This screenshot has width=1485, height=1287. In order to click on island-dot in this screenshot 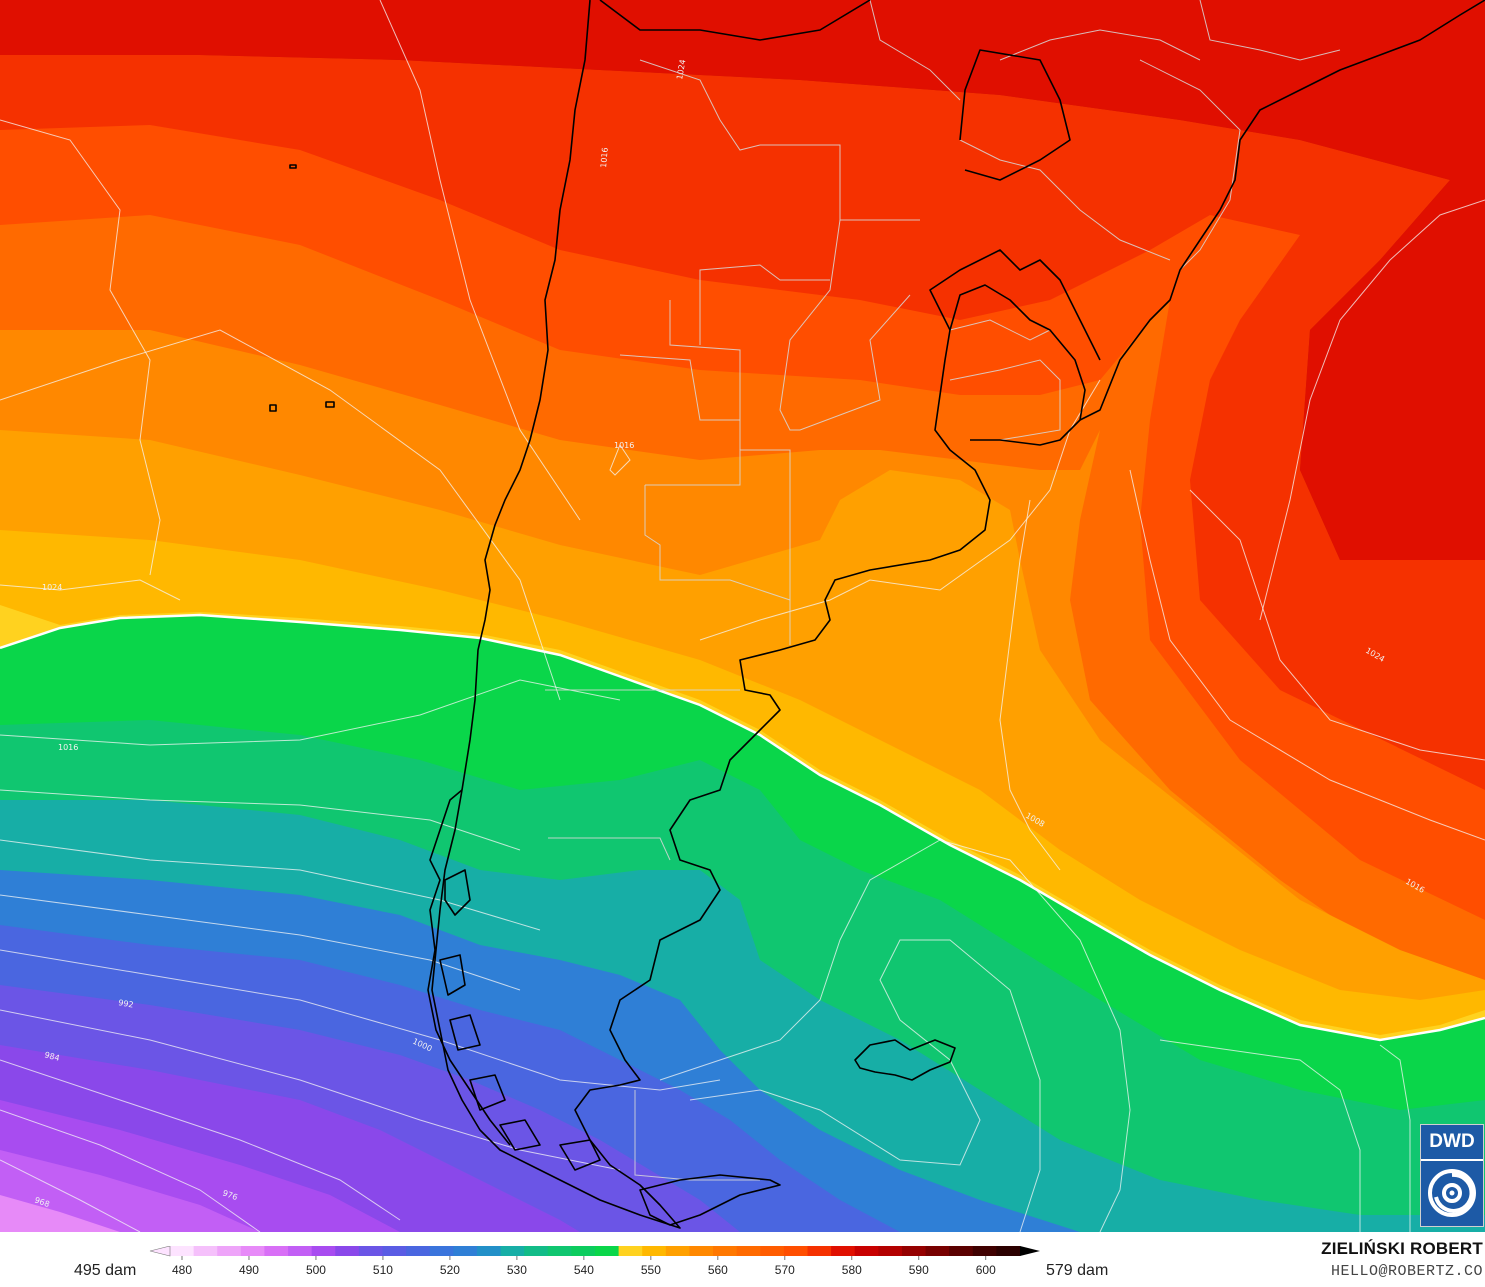, I will do `click(302, 288)`.